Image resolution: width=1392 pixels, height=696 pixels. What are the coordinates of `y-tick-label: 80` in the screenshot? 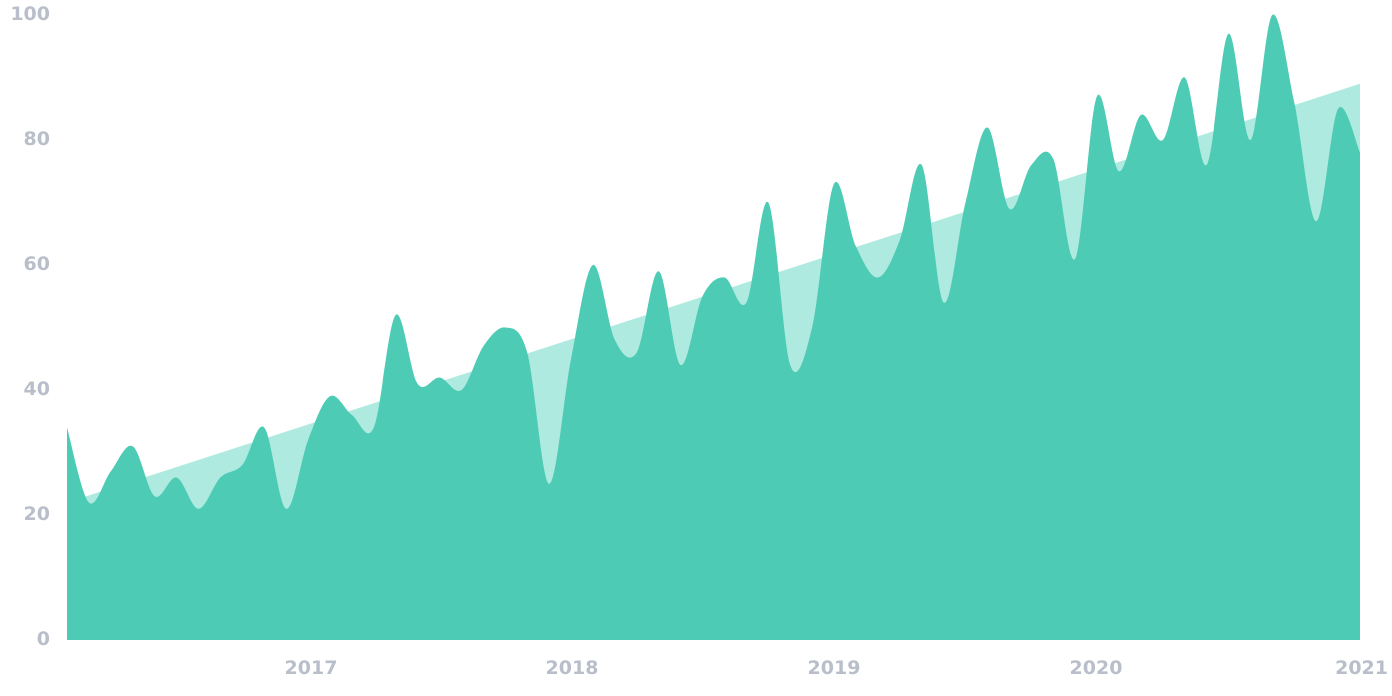 It's located at (37, 139).